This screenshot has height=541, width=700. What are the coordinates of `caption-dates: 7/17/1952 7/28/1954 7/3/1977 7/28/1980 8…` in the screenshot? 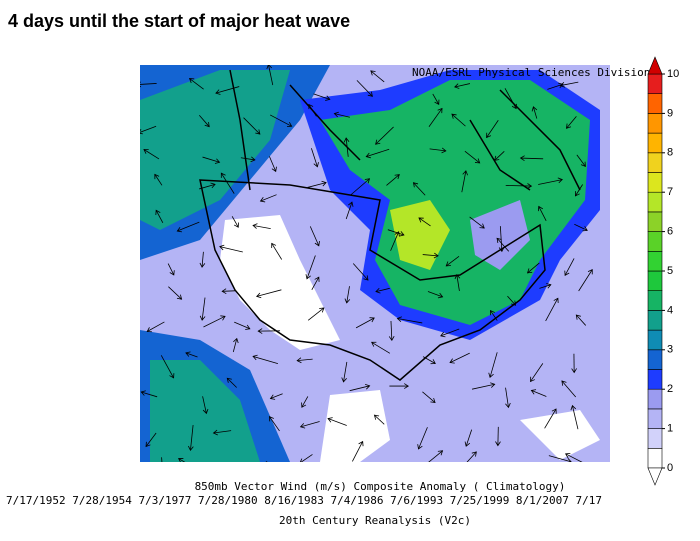 It's located at (304, 500).